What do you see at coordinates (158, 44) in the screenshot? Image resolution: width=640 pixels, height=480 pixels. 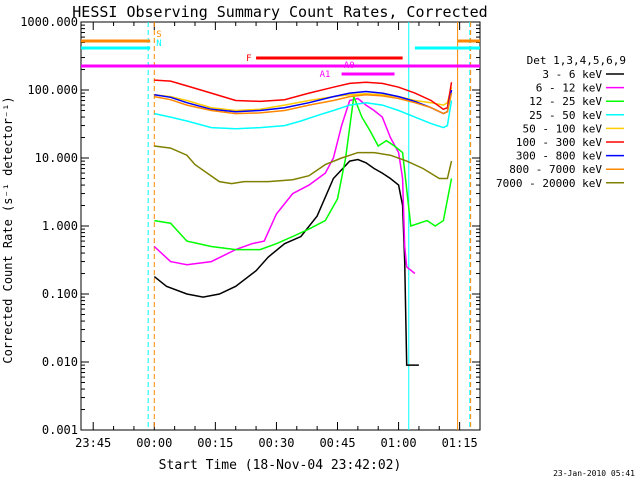 I see `flag-label: N` at bounding box center [158, 44].